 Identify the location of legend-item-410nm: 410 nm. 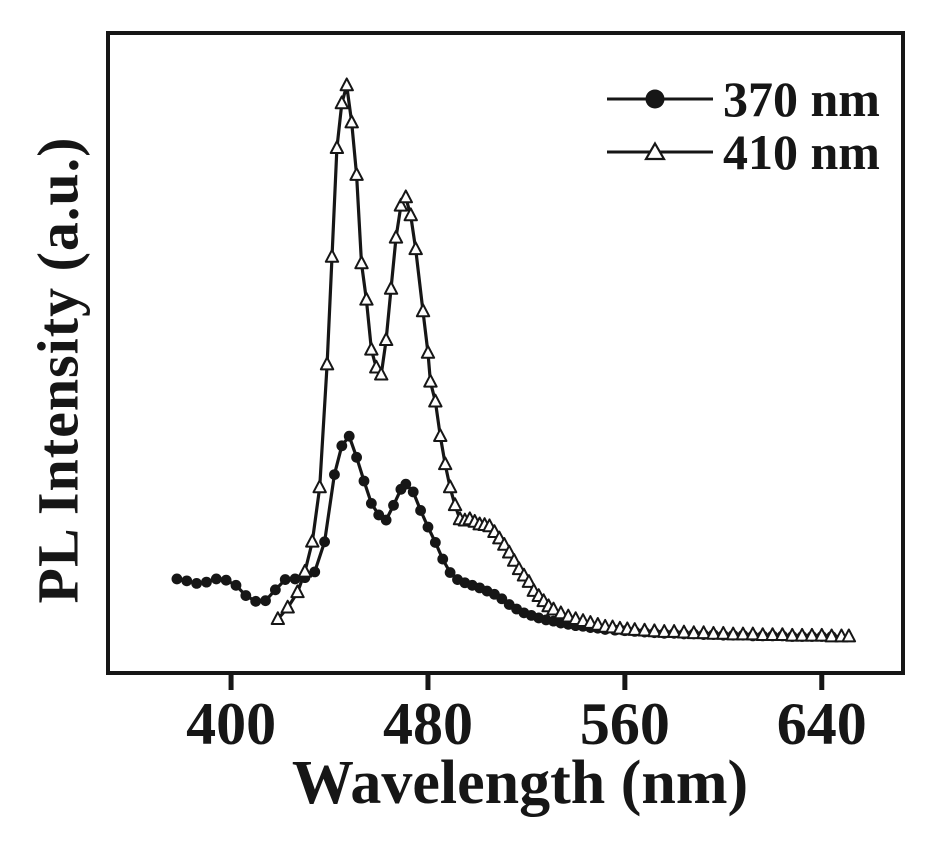
(742, 151).